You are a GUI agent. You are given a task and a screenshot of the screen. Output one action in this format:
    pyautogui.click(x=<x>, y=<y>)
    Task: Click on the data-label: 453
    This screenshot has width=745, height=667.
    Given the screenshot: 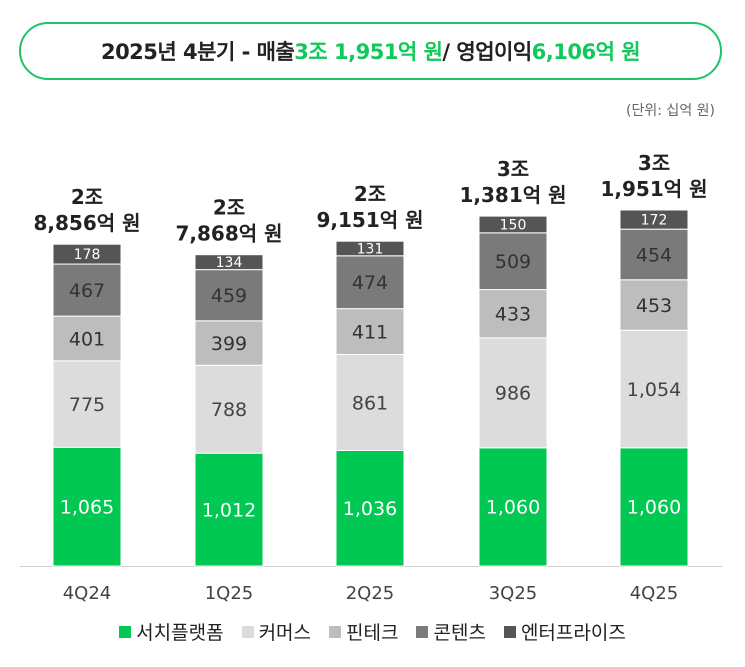 What is the action you would take?
    pyautogui.click(x=654, y=306)
    